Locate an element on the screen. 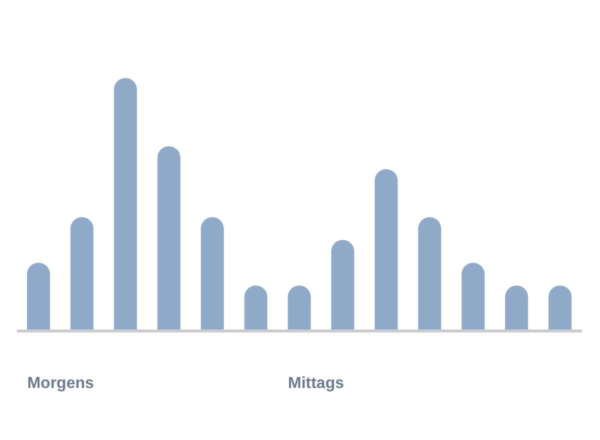  x-tick-label: Mittags is located at coordinates (316, 383).